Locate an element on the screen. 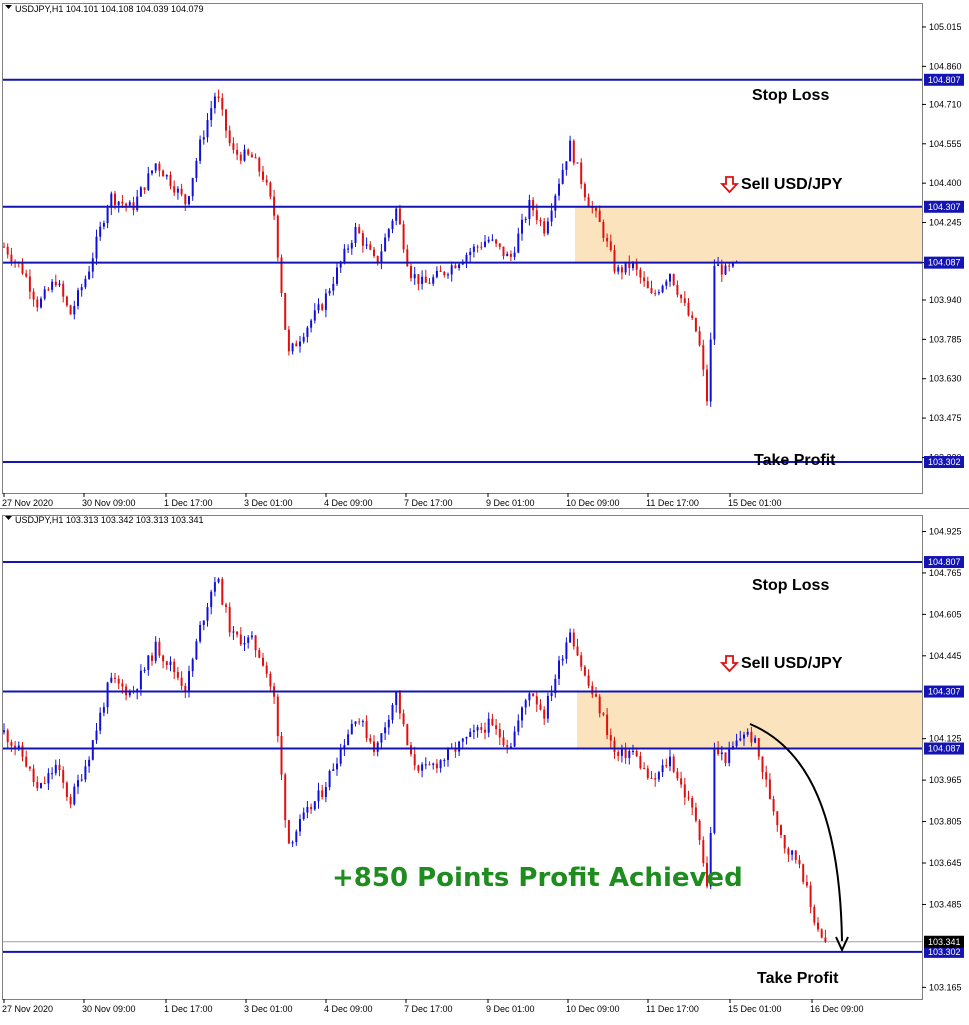 Image resolution: width=969 pixels, height=1025 pixels. down-arrow-icon is located at coordinates (729, 664).